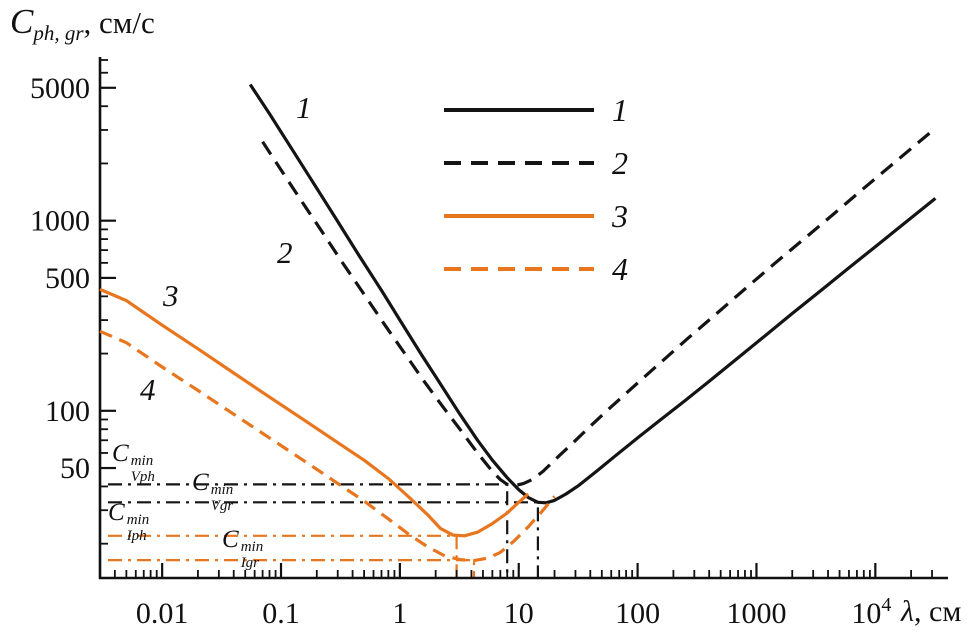  I want to click on curve-label-1: 1, so click(304, 107).